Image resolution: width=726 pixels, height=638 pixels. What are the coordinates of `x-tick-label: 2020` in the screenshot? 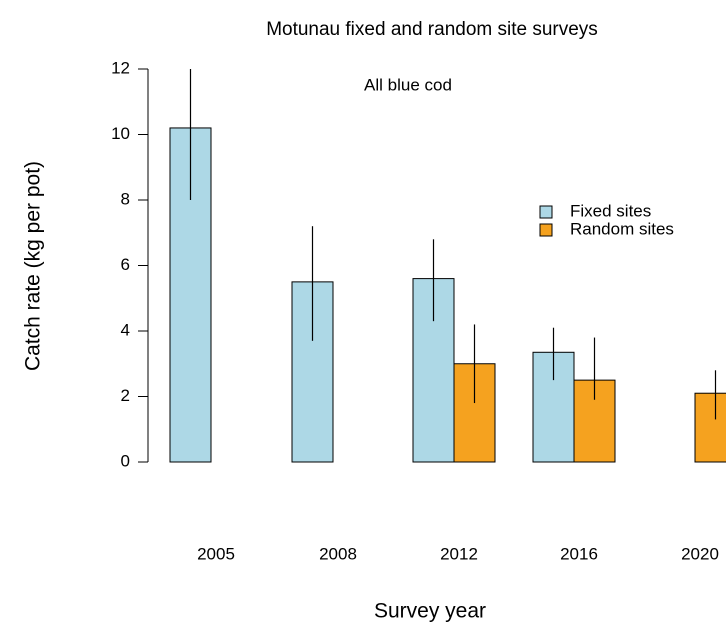 It's located at (700, 553).